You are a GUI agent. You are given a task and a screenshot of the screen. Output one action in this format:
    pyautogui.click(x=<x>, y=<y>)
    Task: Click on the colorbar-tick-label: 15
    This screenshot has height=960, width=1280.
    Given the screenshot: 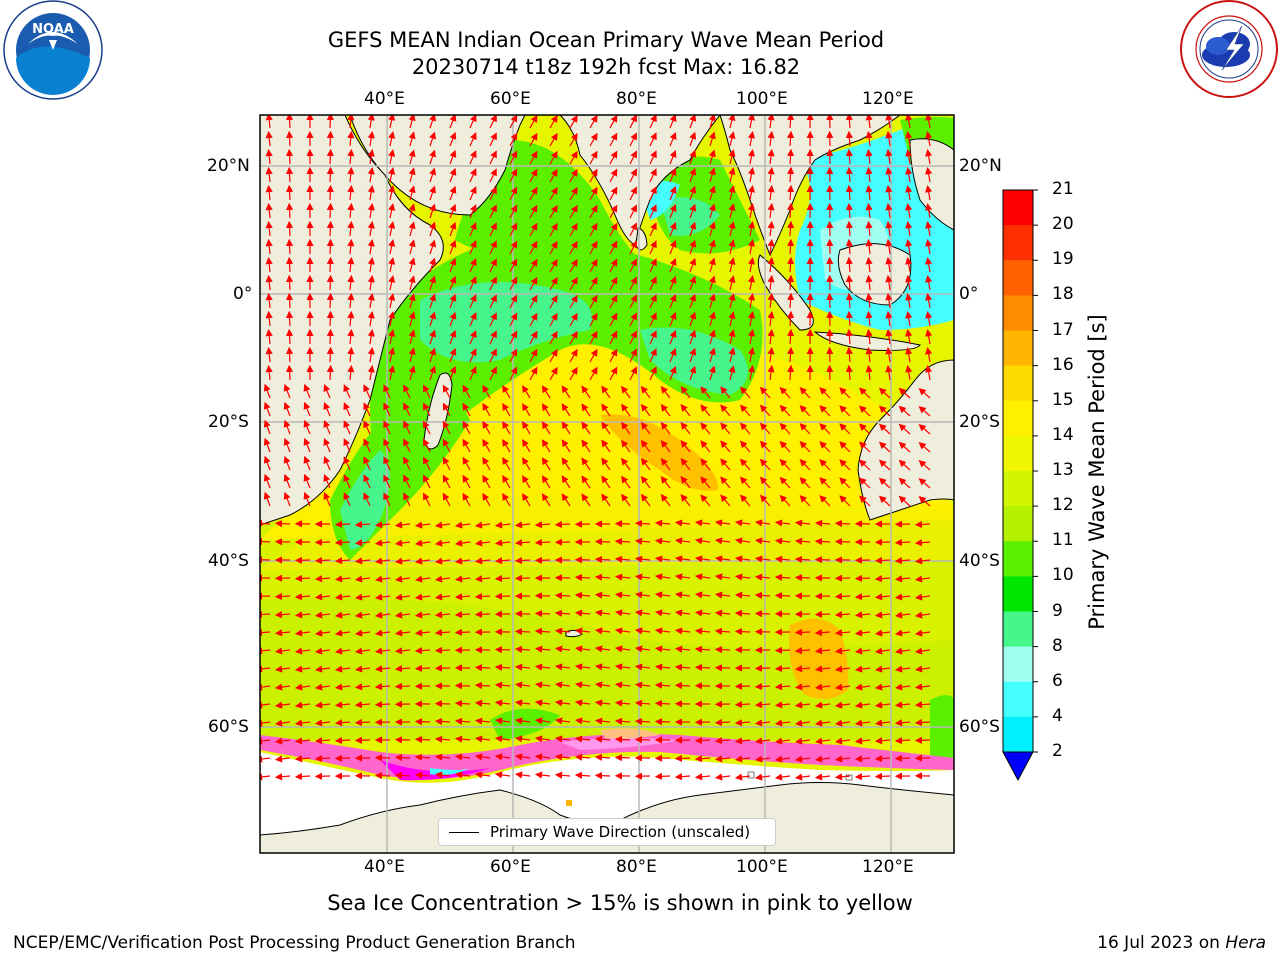 What is the action you would take?
    pyautogui.click(x=1063, y=399)
    